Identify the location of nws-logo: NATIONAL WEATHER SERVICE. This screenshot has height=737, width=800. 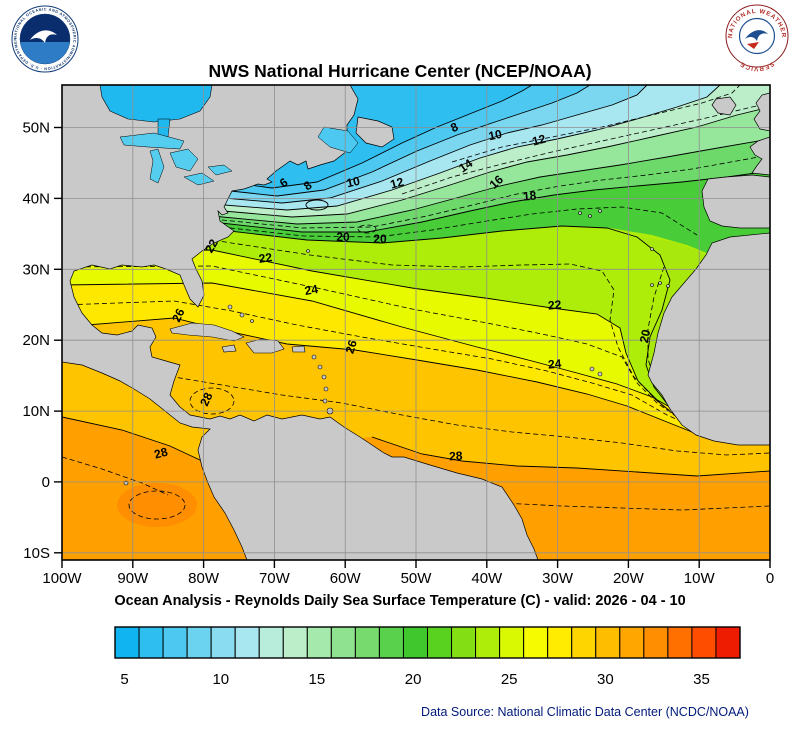
(757, 38).